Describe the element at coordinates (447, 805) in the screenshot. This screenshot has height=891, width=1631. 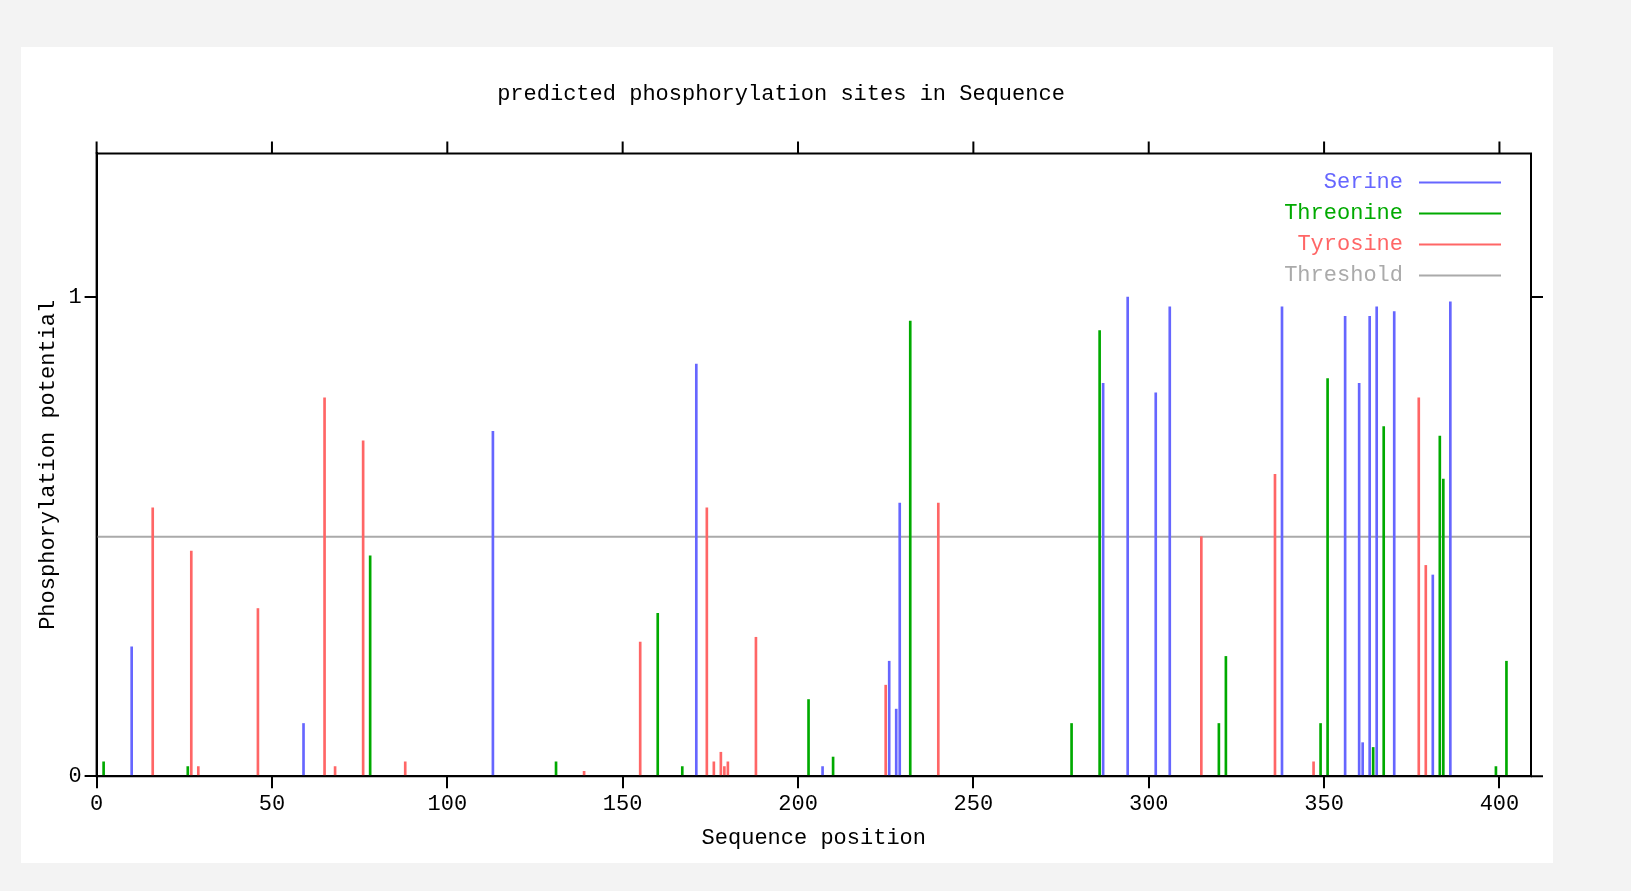
I see `x-tick-label: 100` at that location.